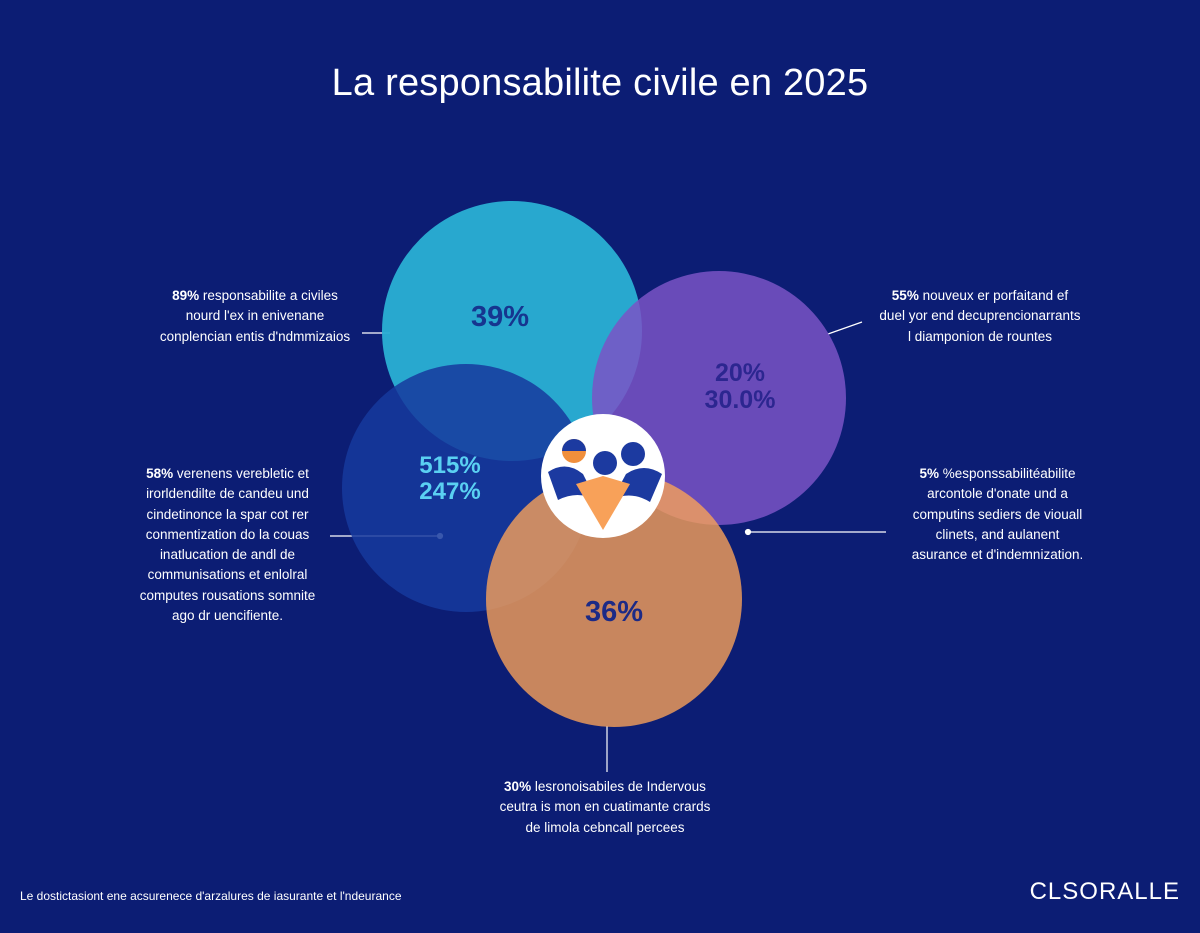 The height and width of the screenshot is (933, 1200). What do you see at coordinates (255, 336) in the screenshot?
I see `callout-top-left-line-3: conplencian entis d'ndmmizaios` at bounding box center [255, 336].